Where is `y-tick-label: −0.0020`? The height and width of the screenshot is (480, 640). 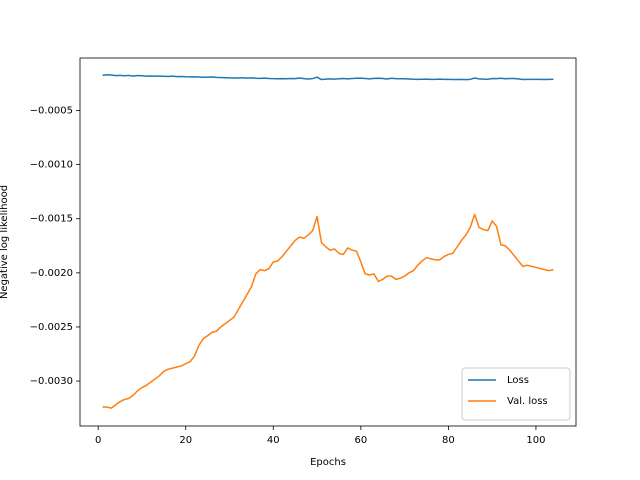
y-tick-label: −0.0020 is located at coordinates (51, 273).